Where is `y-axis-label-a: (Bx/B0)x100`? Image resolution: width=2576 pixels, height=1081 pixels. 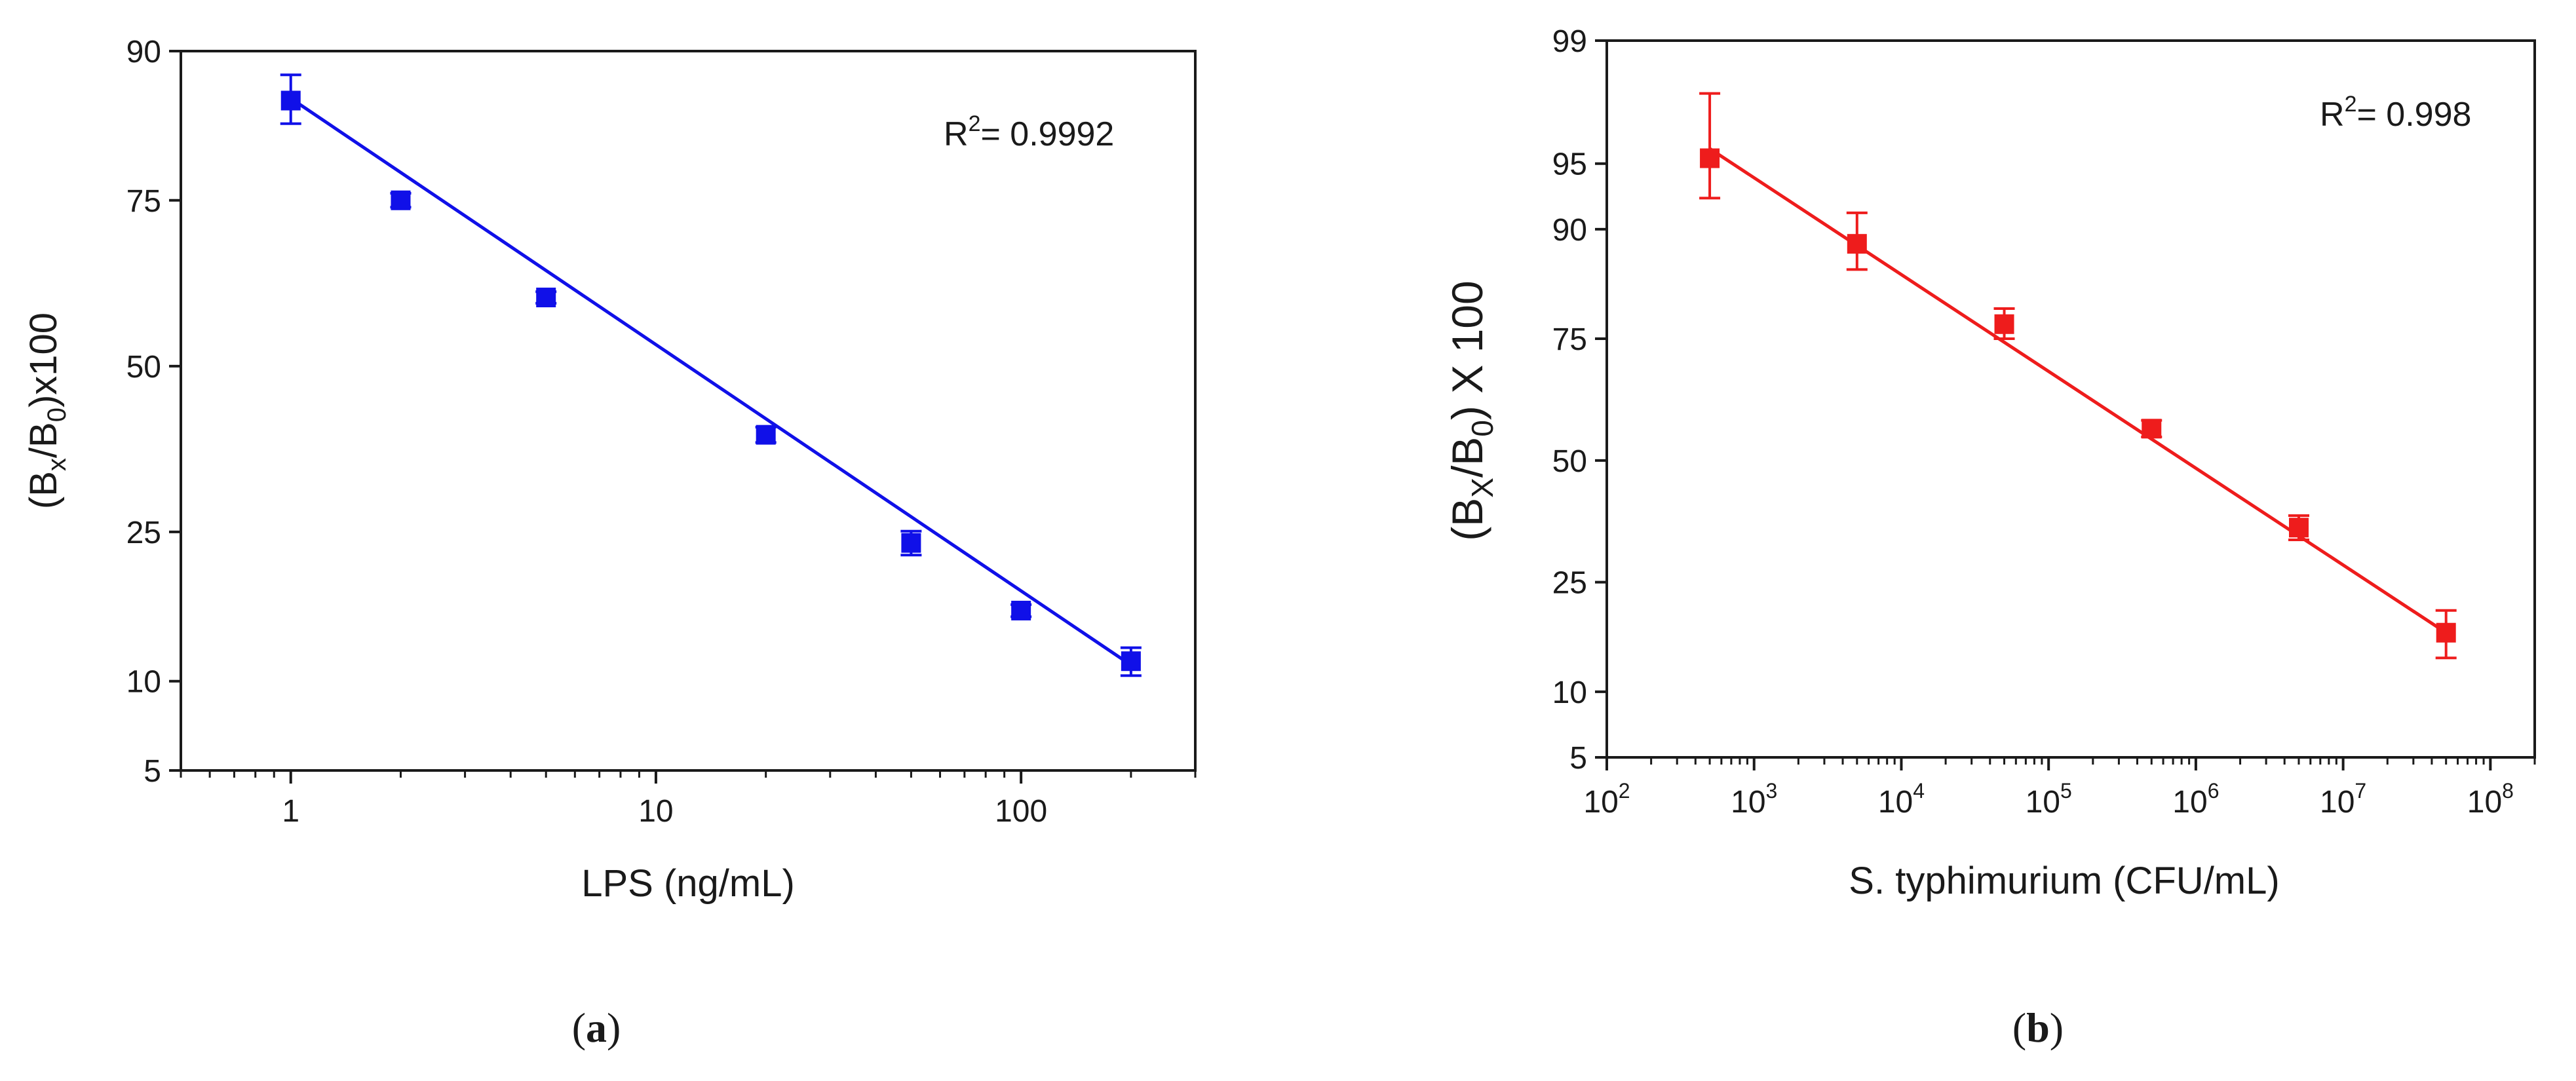
y-axis-label-a: (Bx/B0)x100 is located at coordinates (46, 411).